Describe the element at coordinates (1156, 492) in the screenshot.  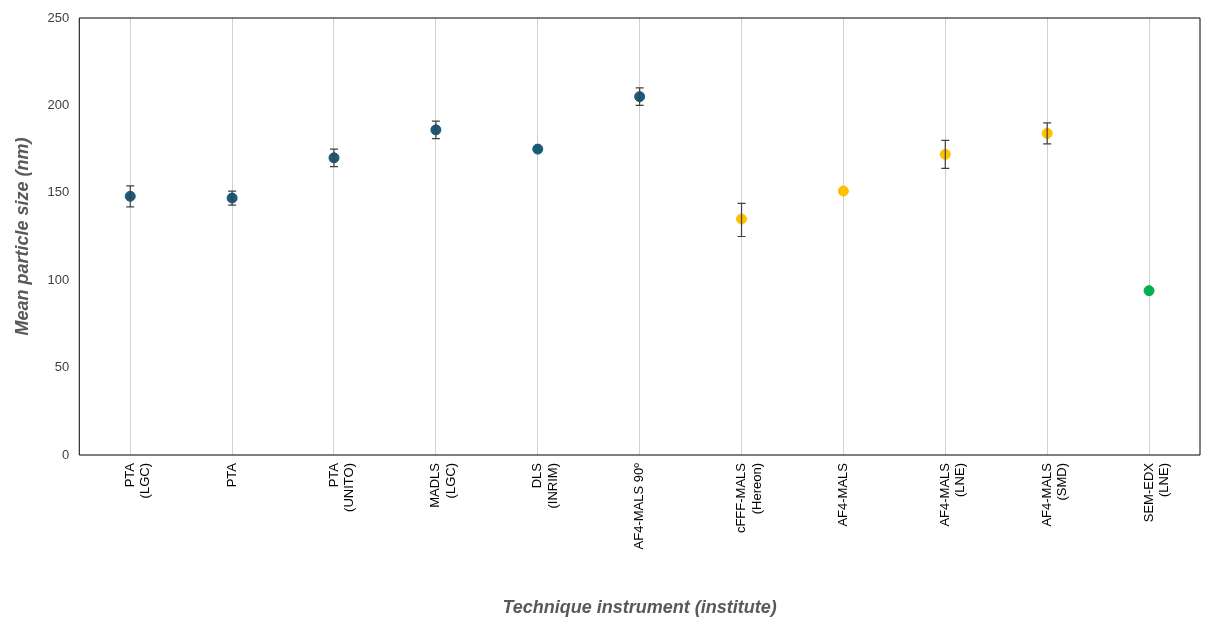
I see `x-tick-label: SEM-EDX (LNE)` at that location.